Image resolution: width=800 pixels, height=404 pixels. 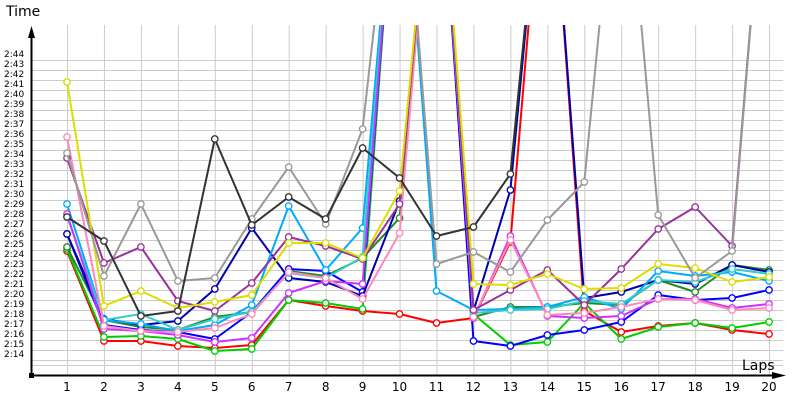 What do you see at coordinates (14, 125) in the screenshot?
I see `y-tick-label: 2:37` at bounding box center [14, 125].